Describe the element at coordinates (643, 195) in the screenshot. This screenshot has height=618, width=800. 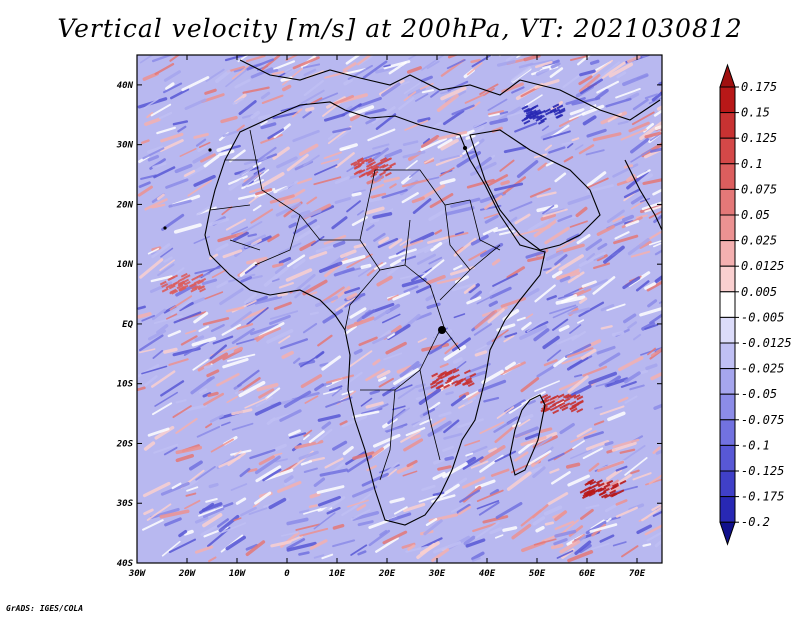
I see `india-coast` at that location.